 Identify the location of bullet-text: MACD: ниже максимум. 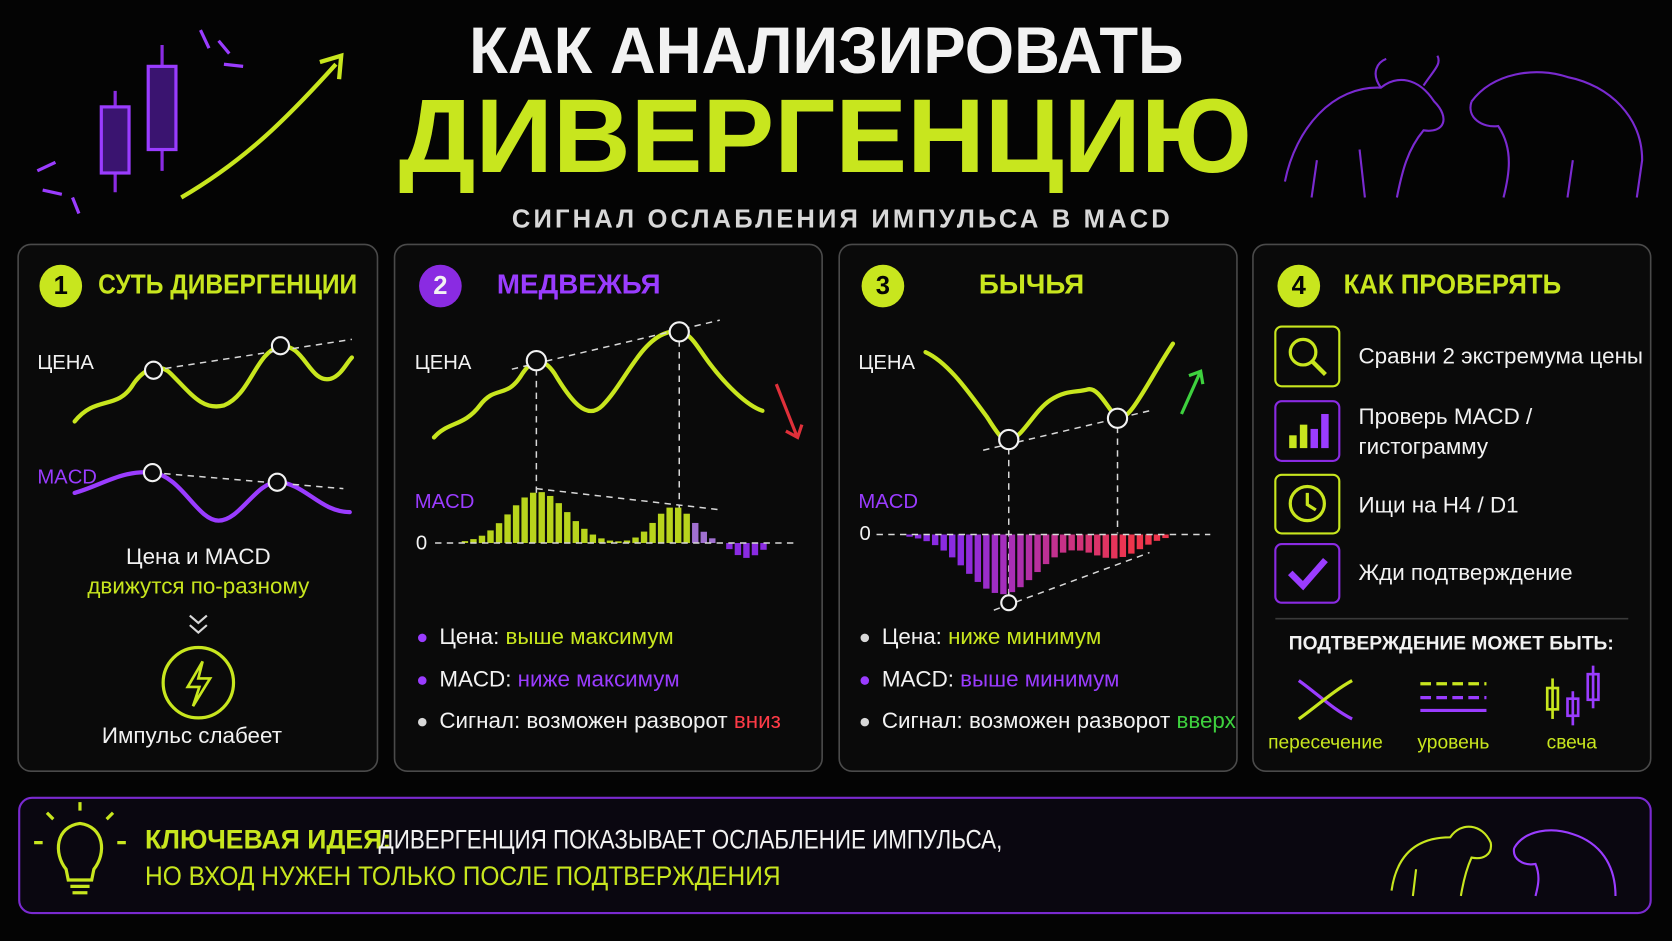
(559, 678).